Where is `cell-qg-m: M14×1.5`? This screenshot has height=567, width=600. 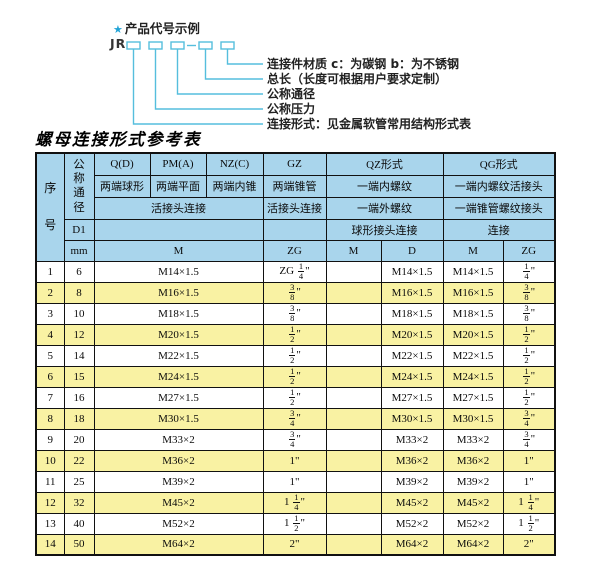
cell-qg-m: M14×1.5 is located at coordinates (473, 271).